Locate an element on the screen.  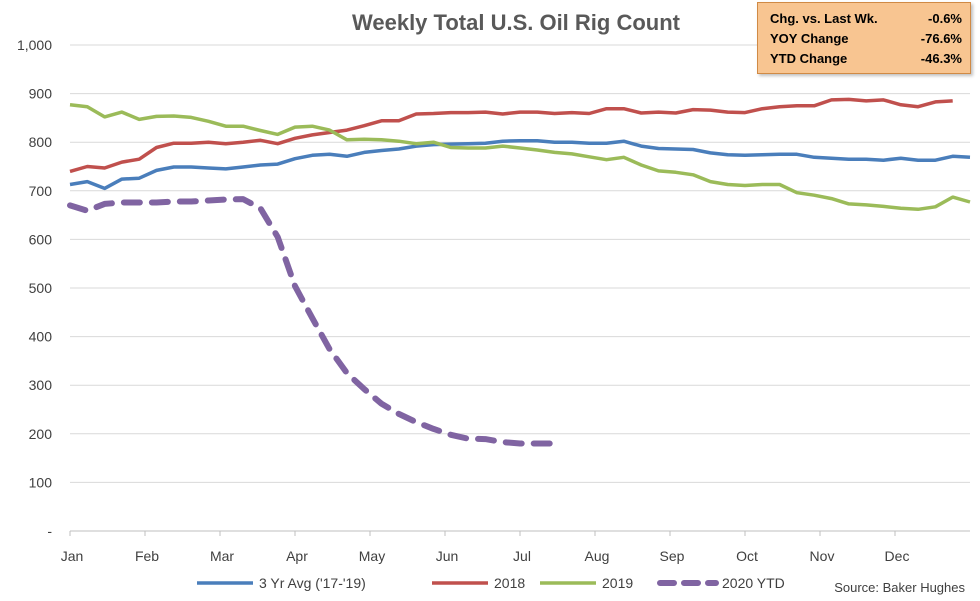
source-note: Source: Baker Hughes is located at coordinates (899, 587).